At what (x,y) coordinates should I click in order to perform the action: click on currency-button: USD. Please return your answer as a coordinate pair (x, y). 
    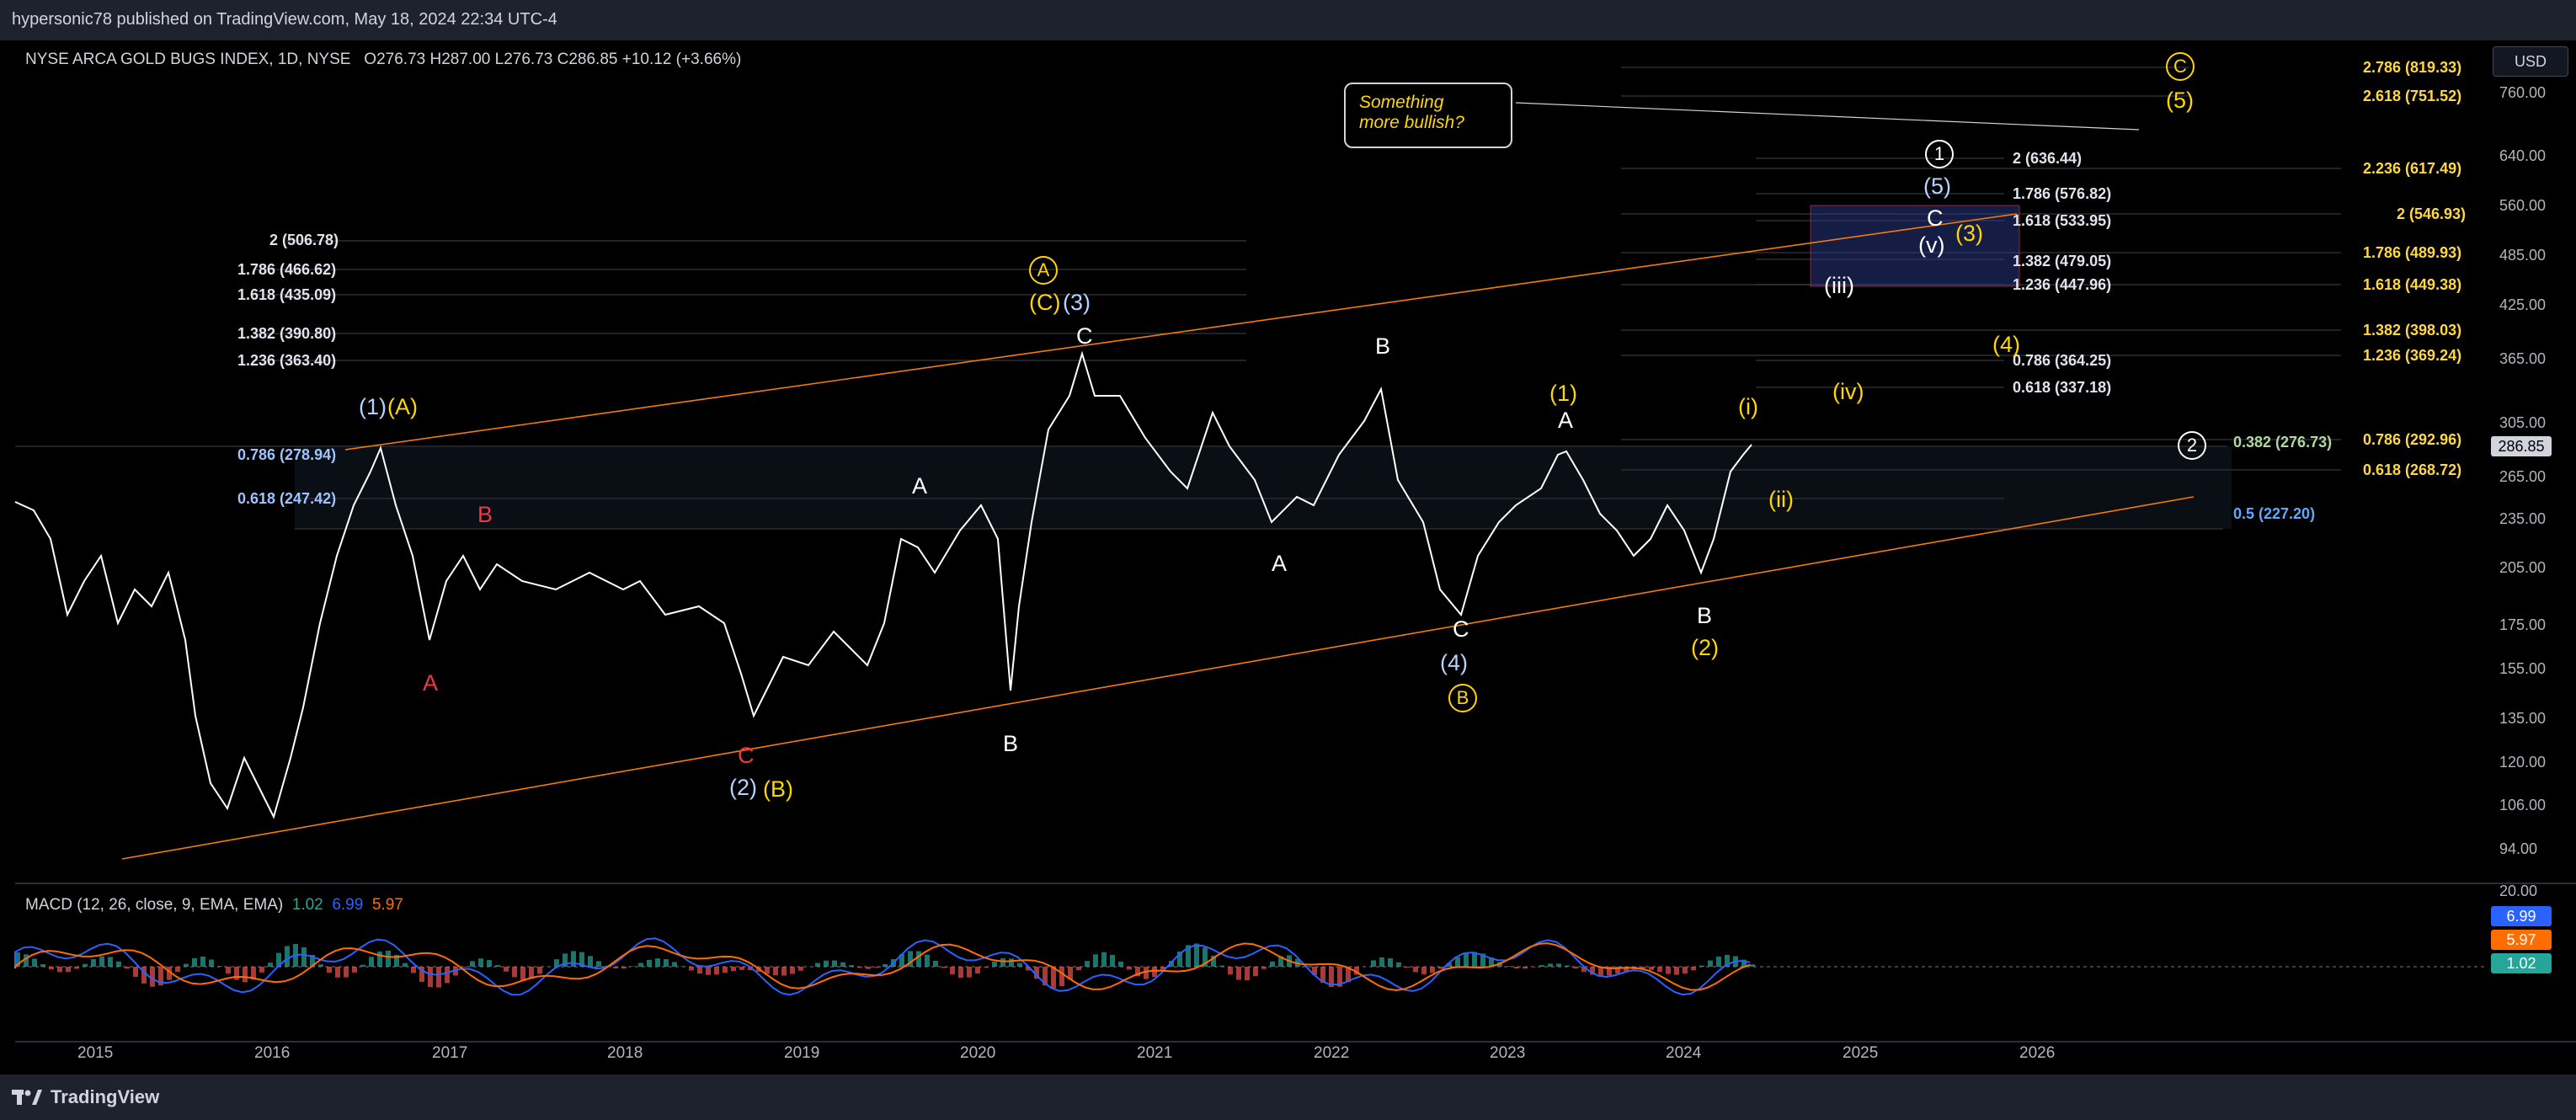
    Looking at the image, I should click on (2530, 61).